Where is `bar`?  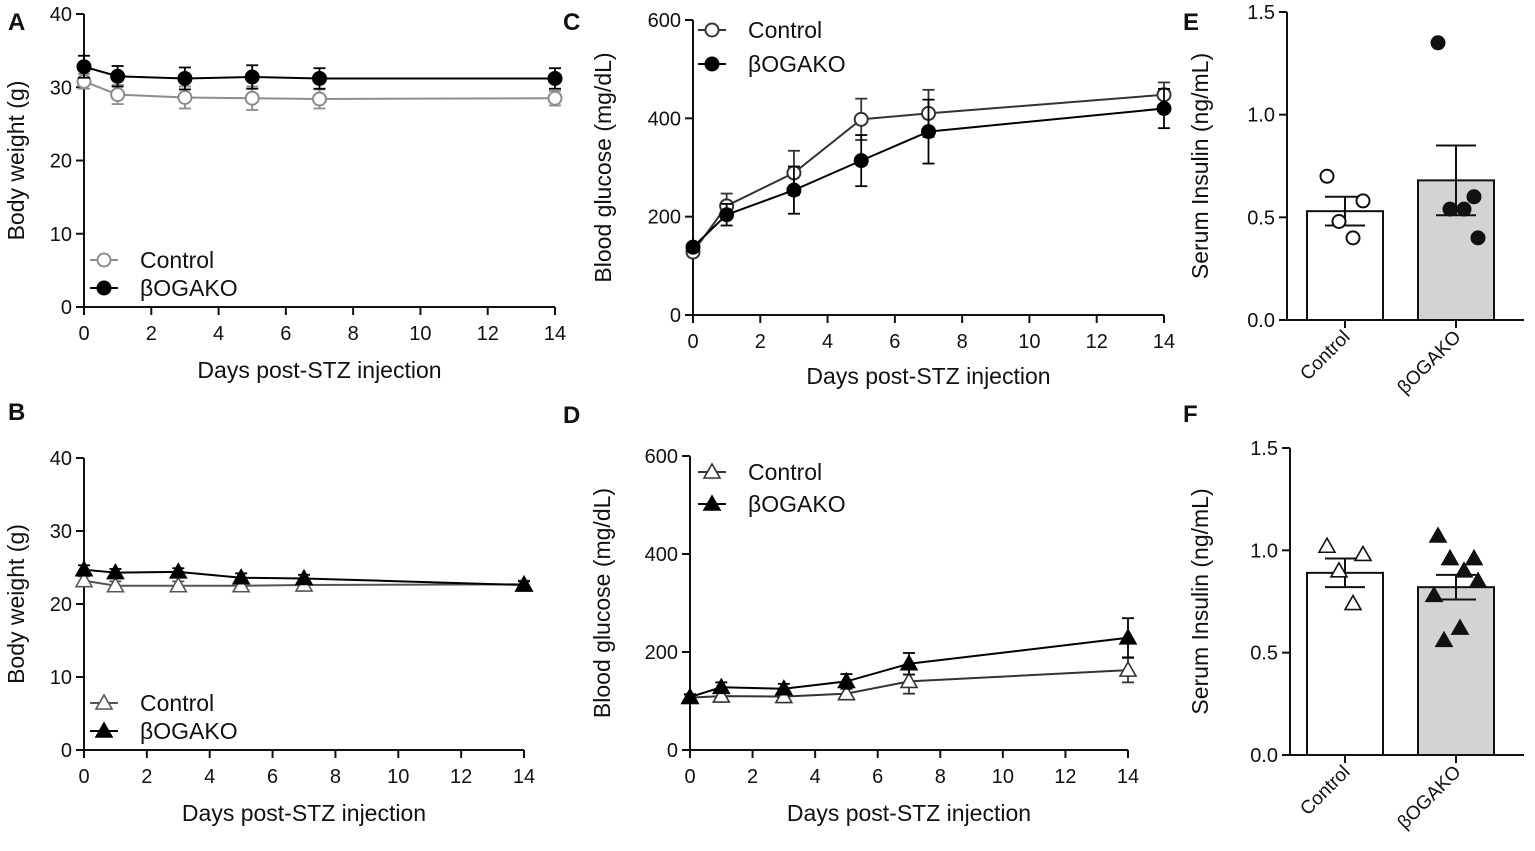 bar is located at coordinates (1456, 671).